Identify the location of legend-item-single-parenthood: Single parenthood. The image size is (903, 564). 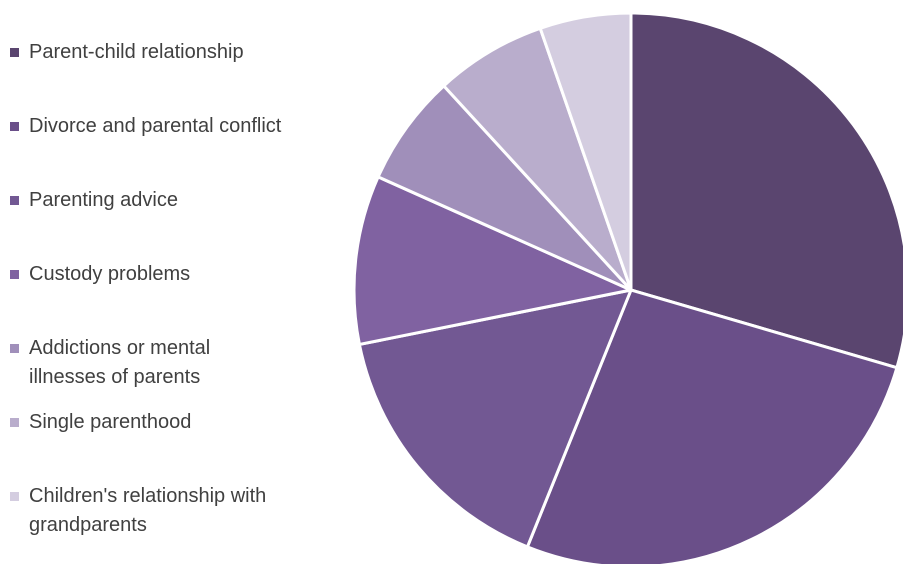
(100, 422).